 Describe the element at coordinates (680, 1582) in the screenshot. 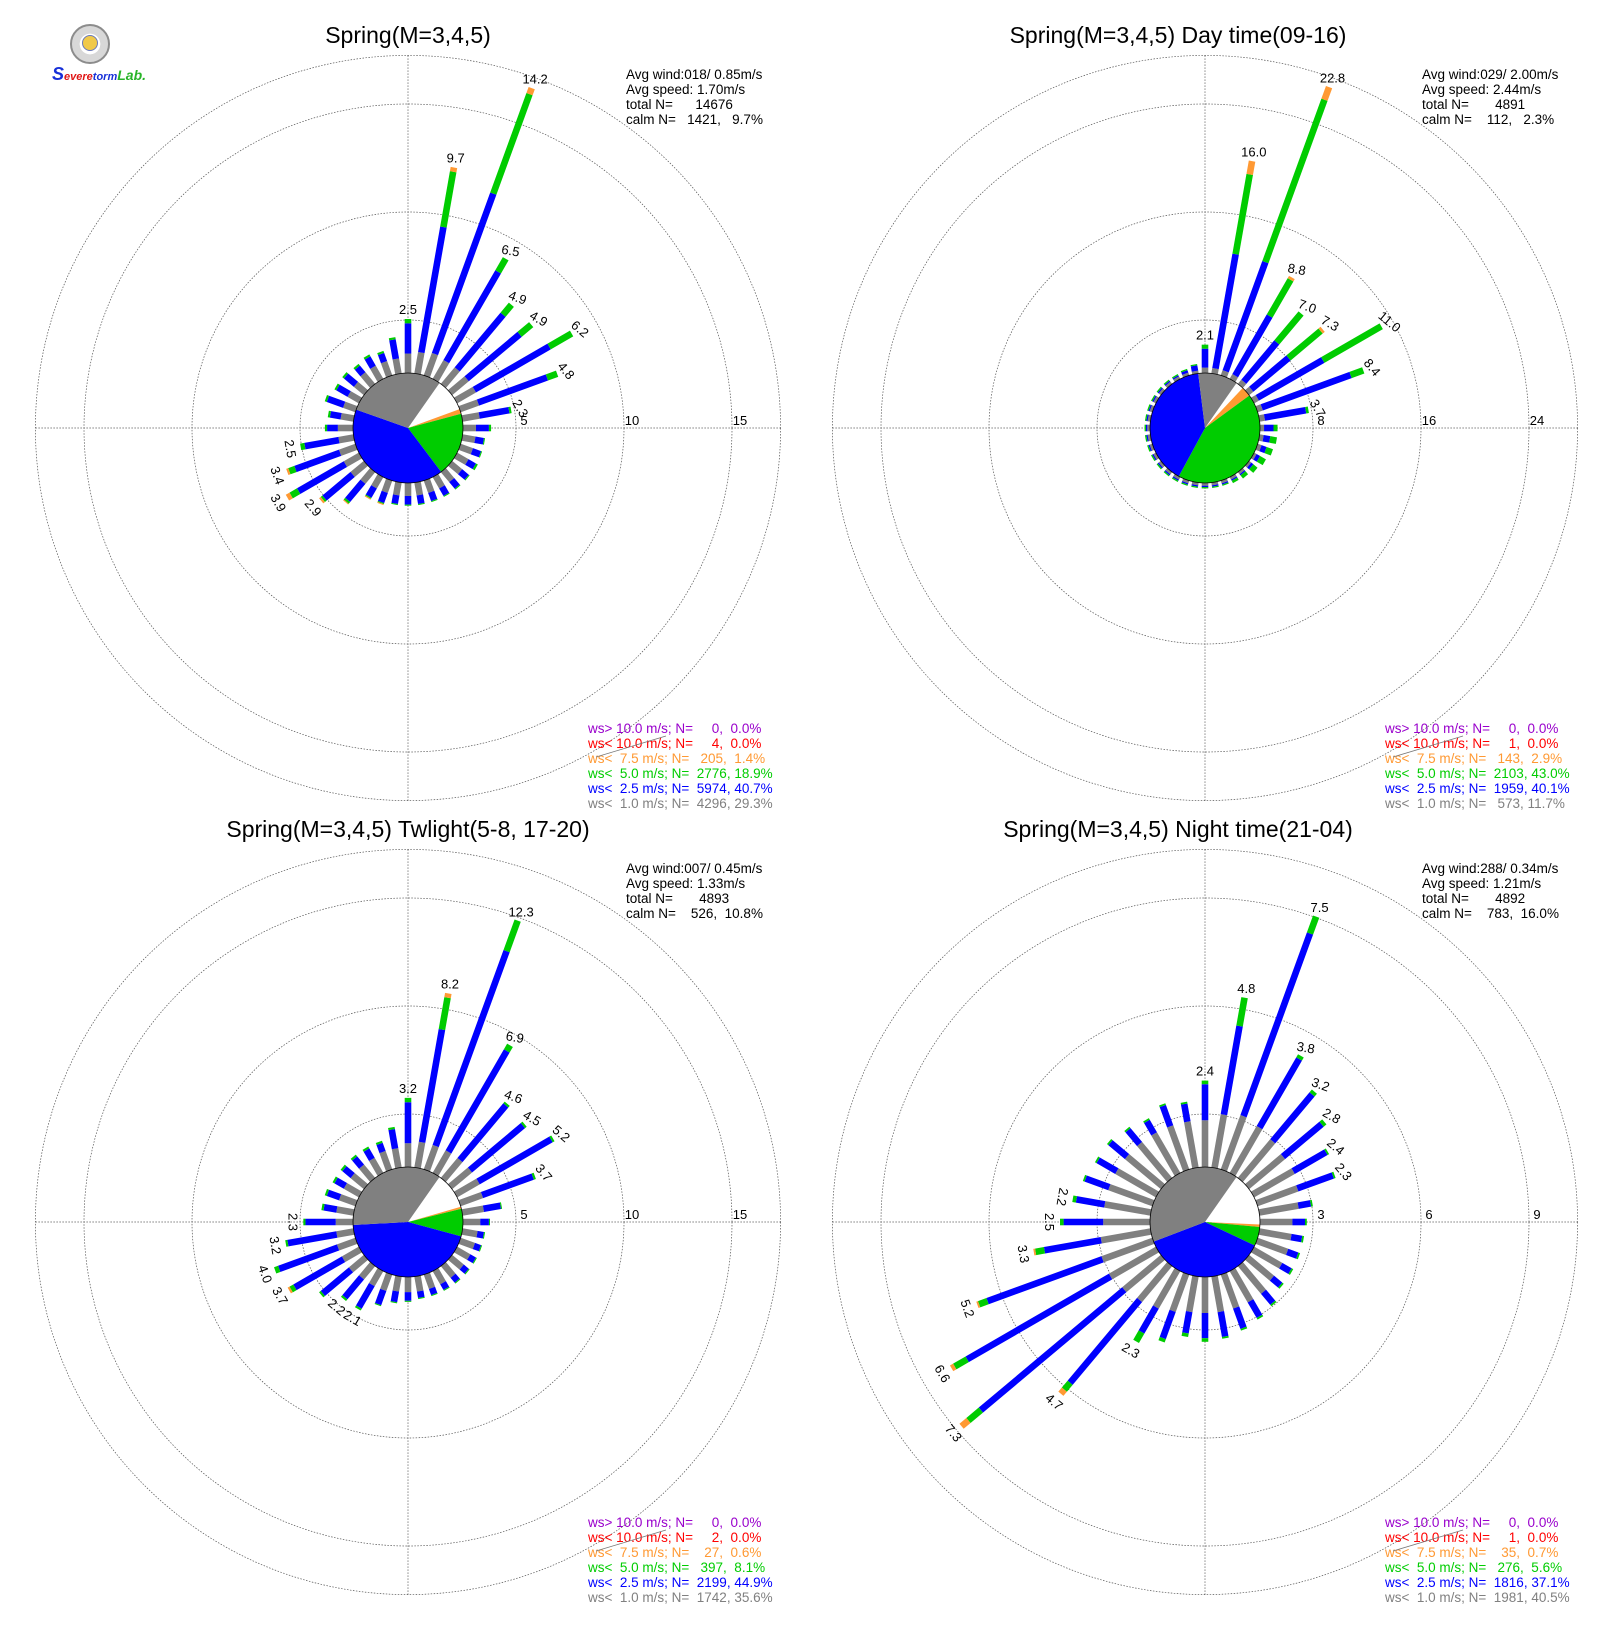

I see `legend-entry: ws< 2.5 m/s; N= 2199, 44.9%` at that location.